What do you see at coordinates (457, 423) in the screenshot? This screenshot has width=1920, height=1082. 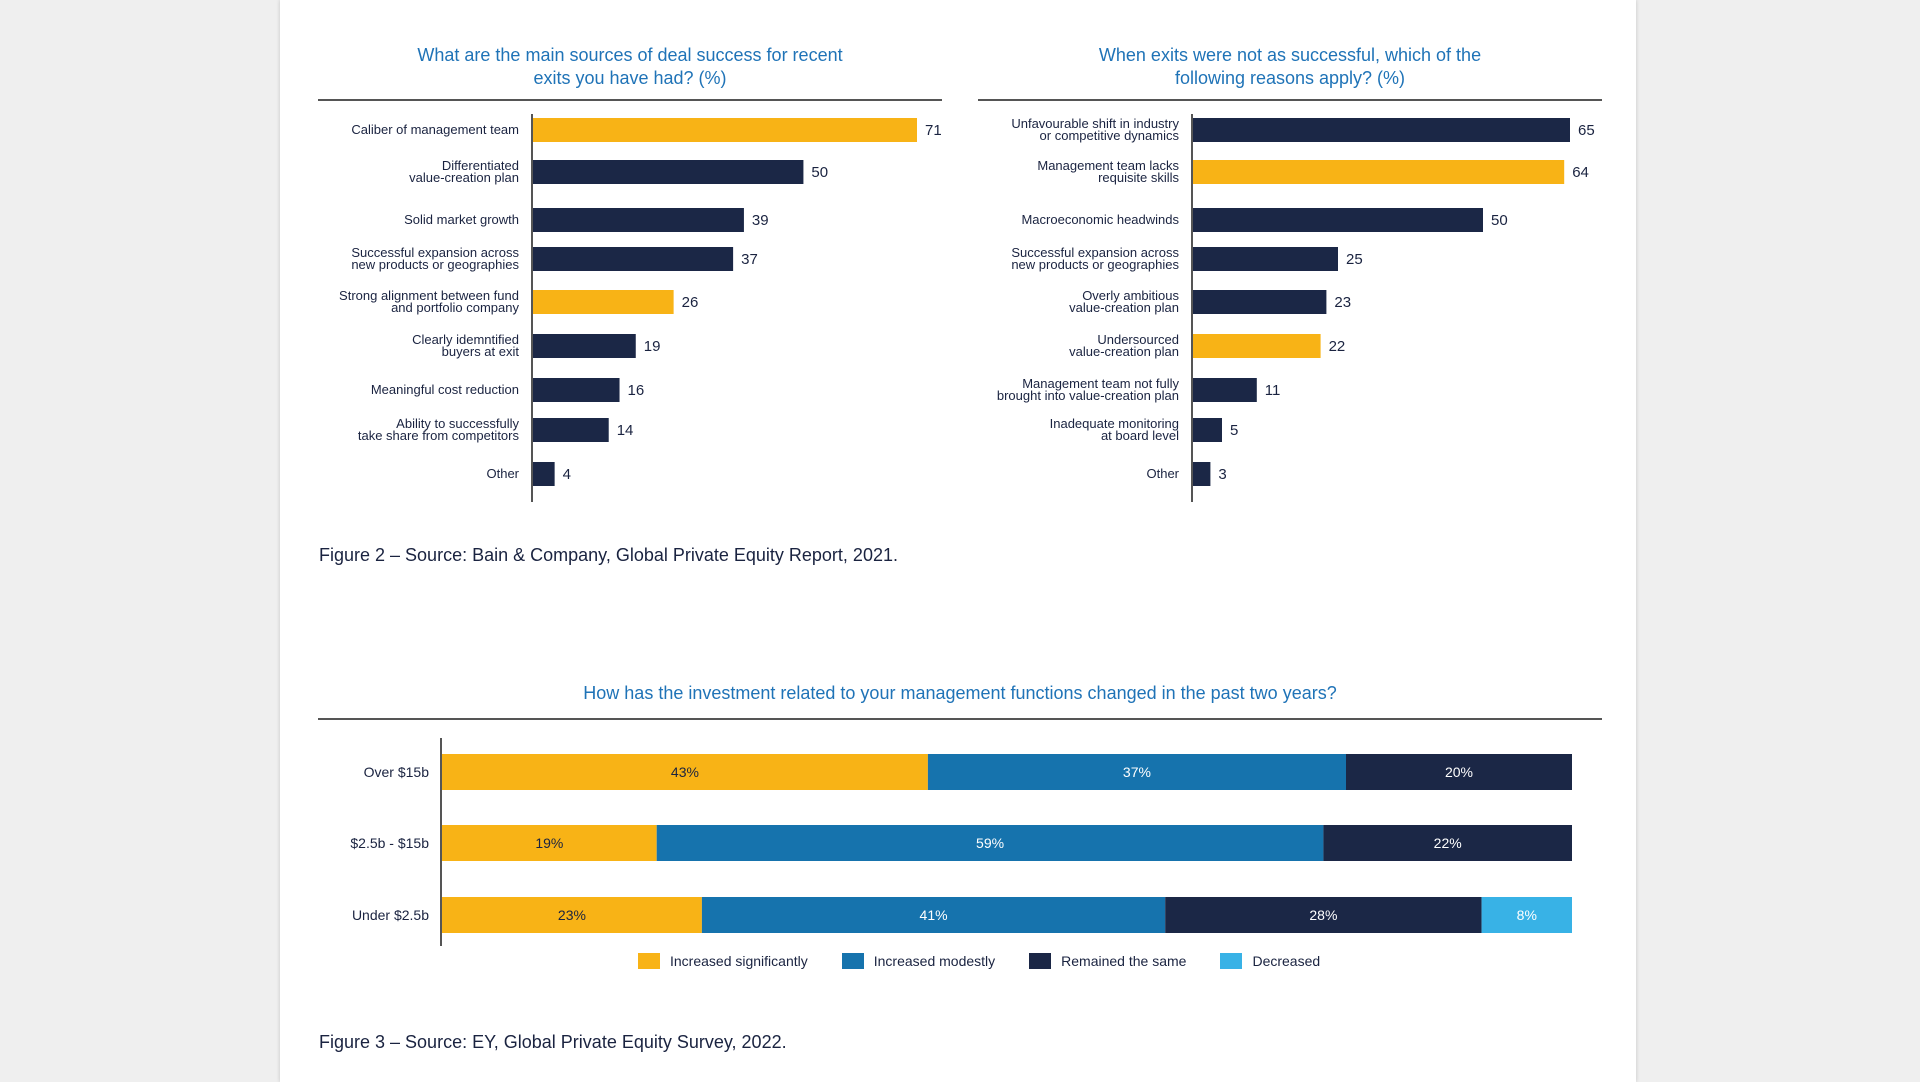 I see `chart1-category-label-line: Ability to successfully` at bounding box center [457, 423].